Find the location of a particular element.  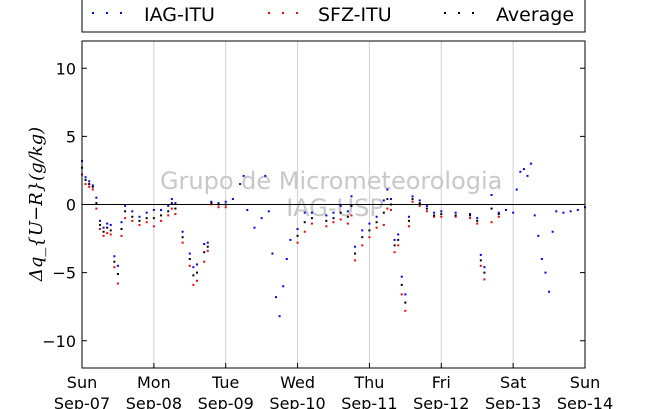

legend-label: Average is located at coordinates (535, 15).